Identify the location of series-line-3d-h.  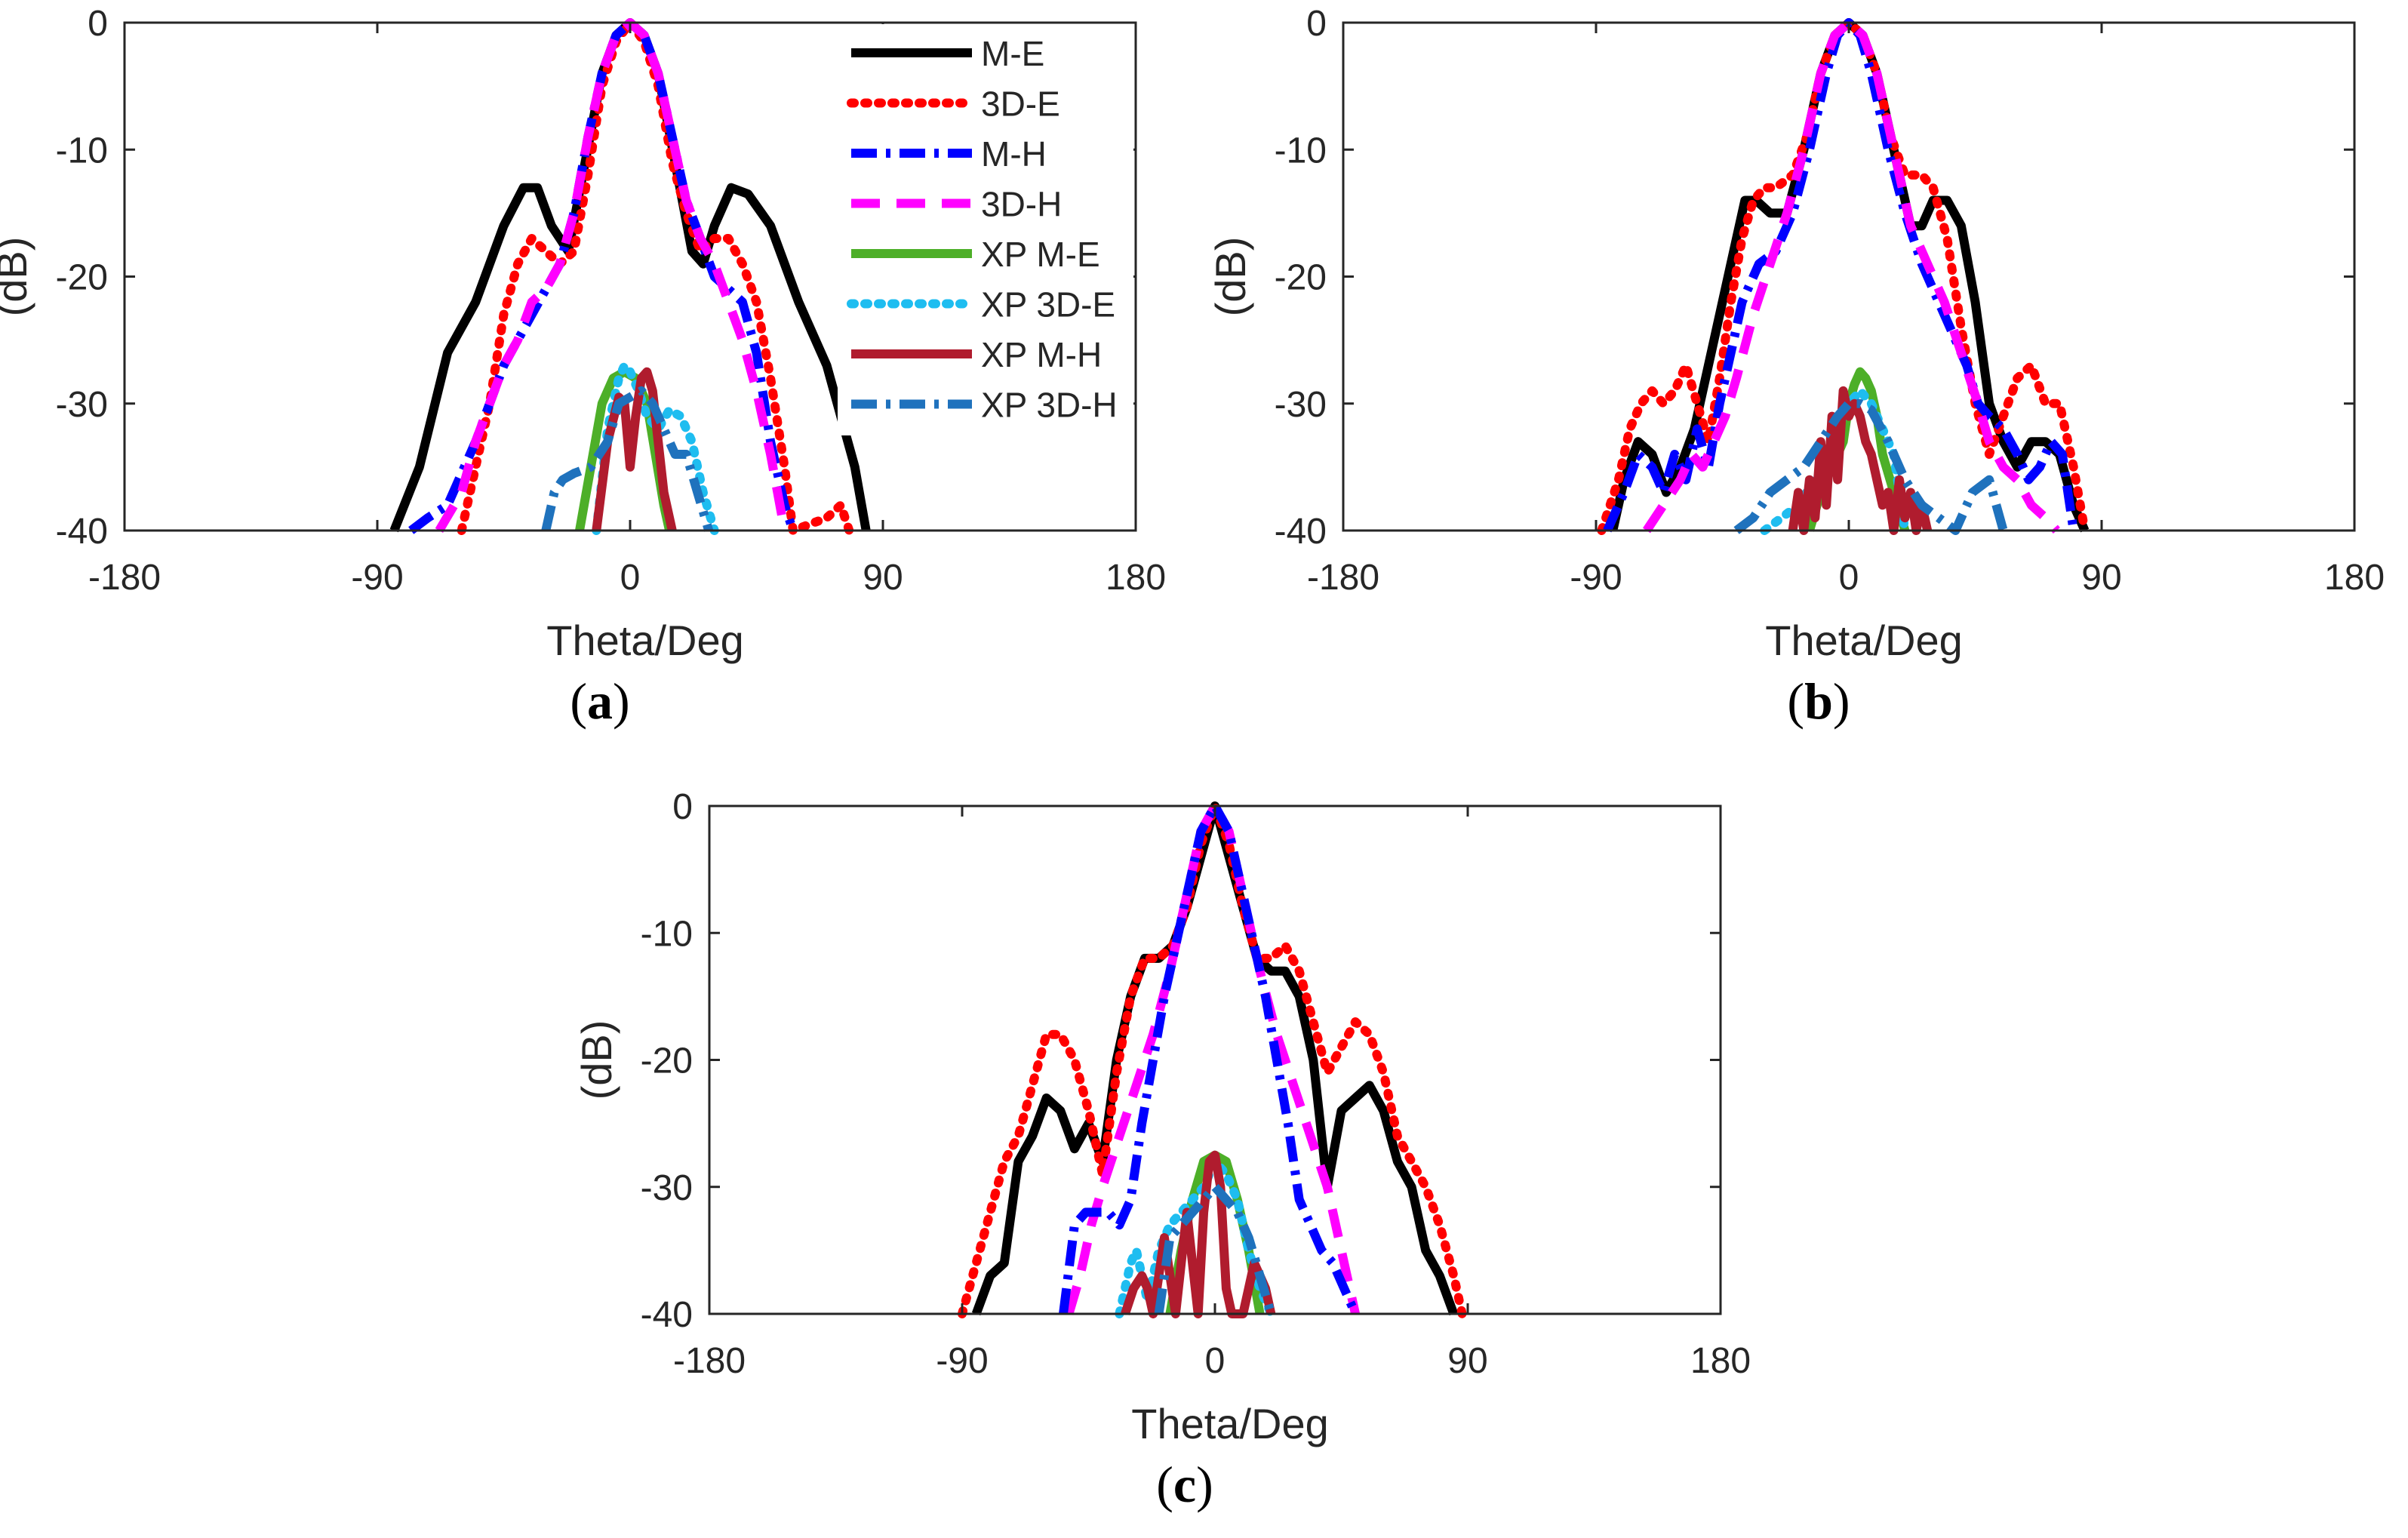
(1212, 1058).